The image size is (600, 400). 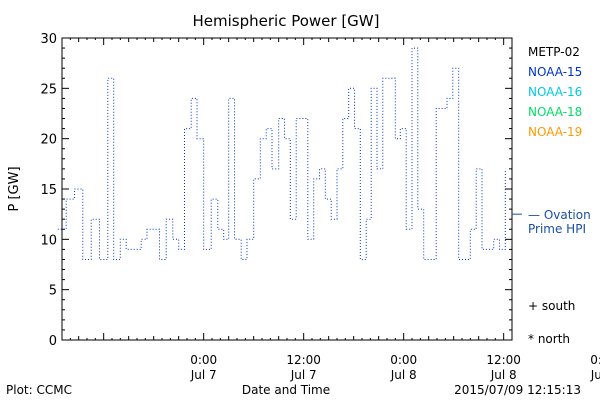 I want to click on ovation-label-line1: — Ovation, so click(x=559, y=215).